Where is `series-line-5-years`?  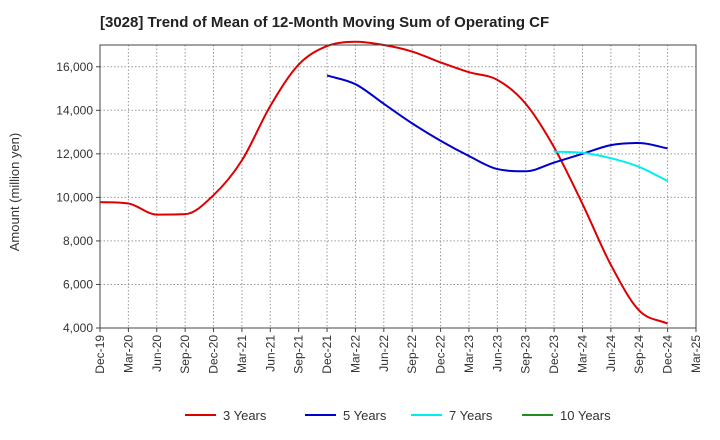
series-line-5-years is located at coordinates (497, 123).